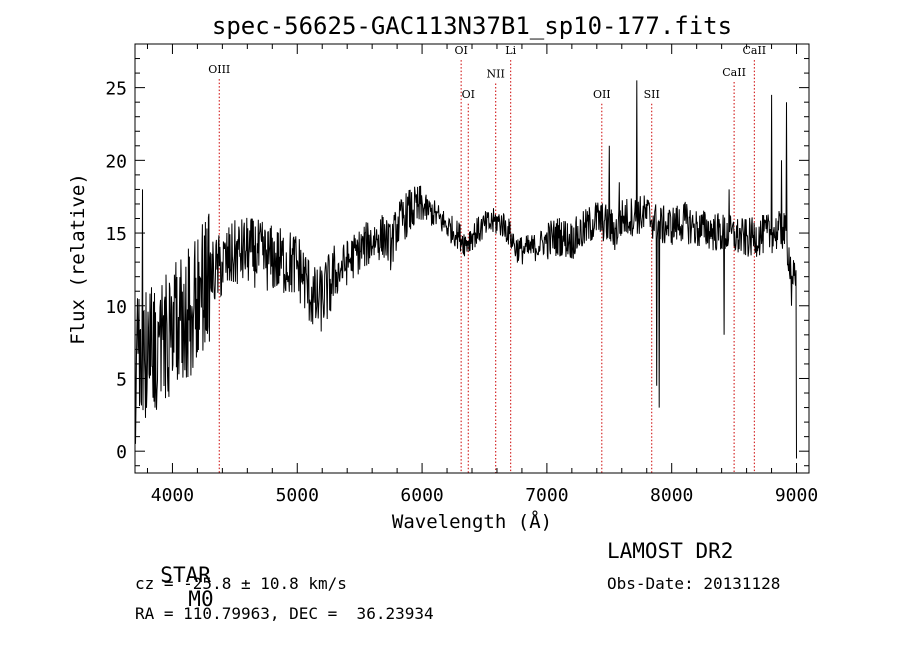 This screenshot has height=649, width=900. What do you see at coordinates (496, 73) in the screenshot?
I see `line-marker-label: NII` at bounding box center [496, 73].